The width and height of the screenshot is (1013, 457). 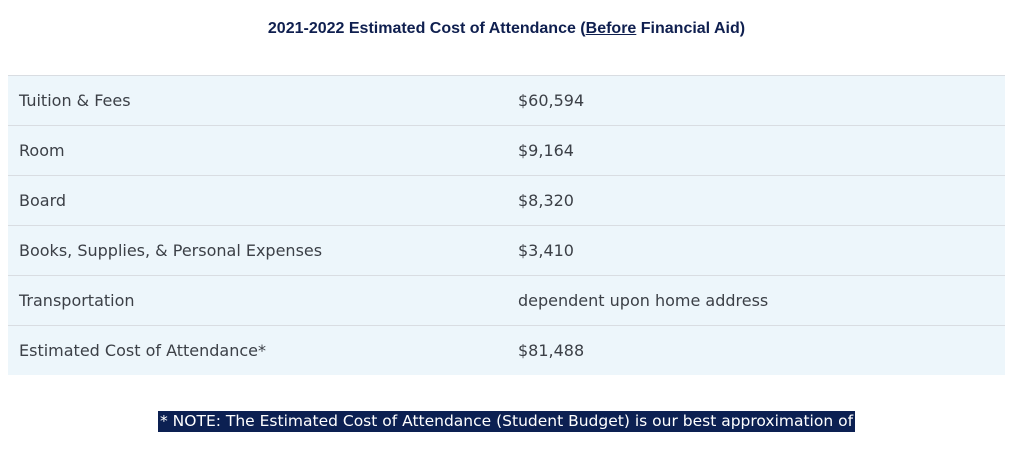 I want to click on table-row: Board $8,320, so click(x=506, y=200).